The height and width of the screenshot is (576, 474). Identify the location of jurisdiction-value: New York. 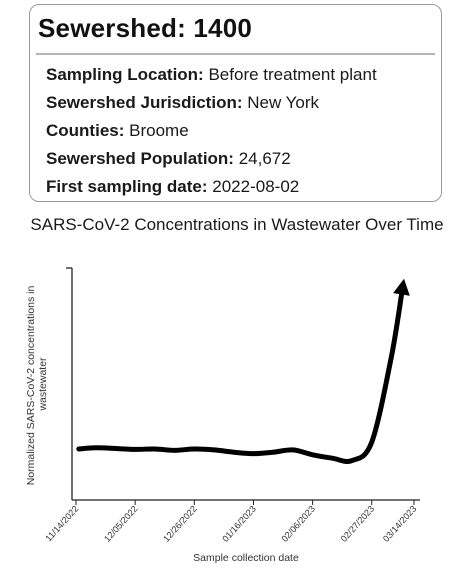
(283, 102).